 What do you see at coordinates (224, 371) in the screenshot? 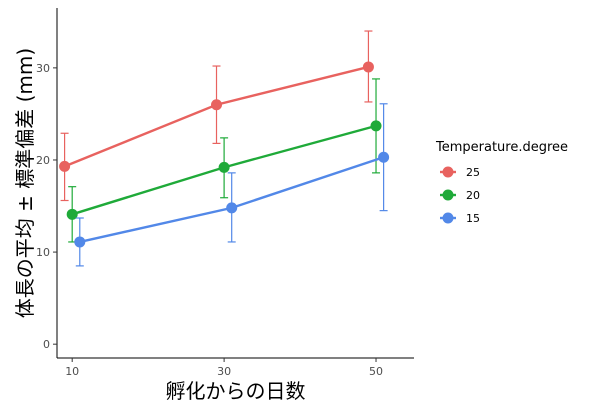
I see `x-tick-label: 30` at bounding box center [224, 371].